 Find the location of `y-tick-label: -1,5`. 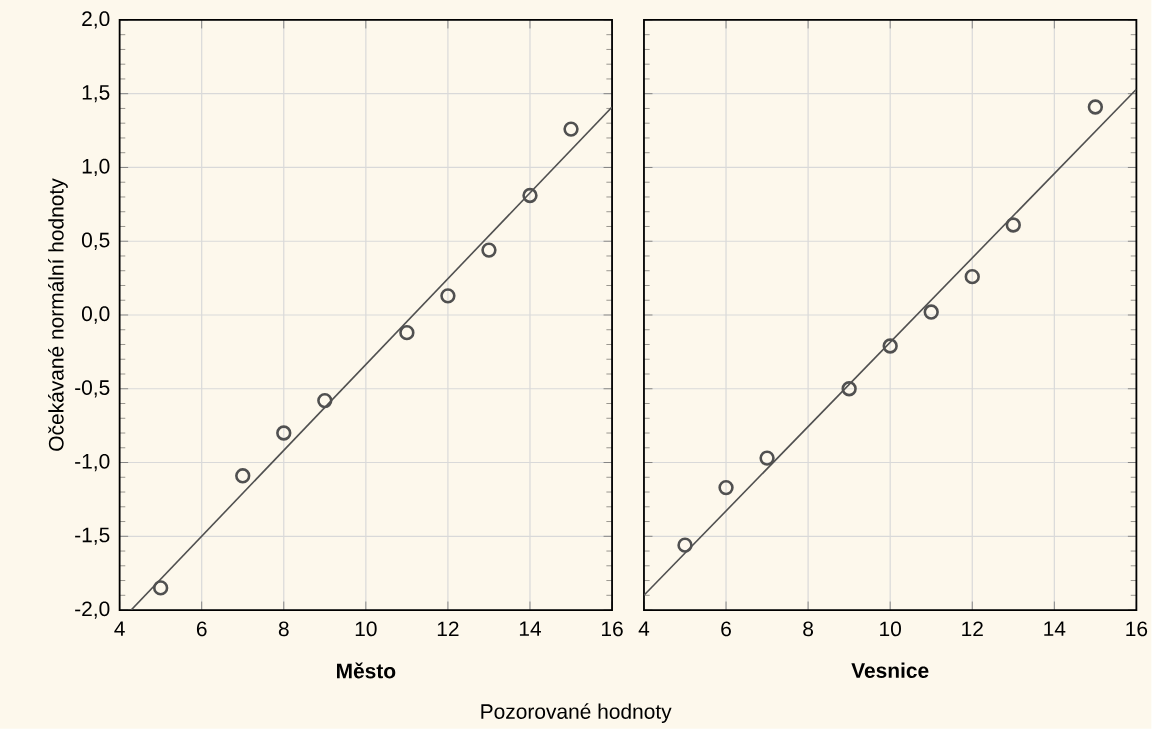

y-tick-label: -1,5 is located at coordinates (92, 536).